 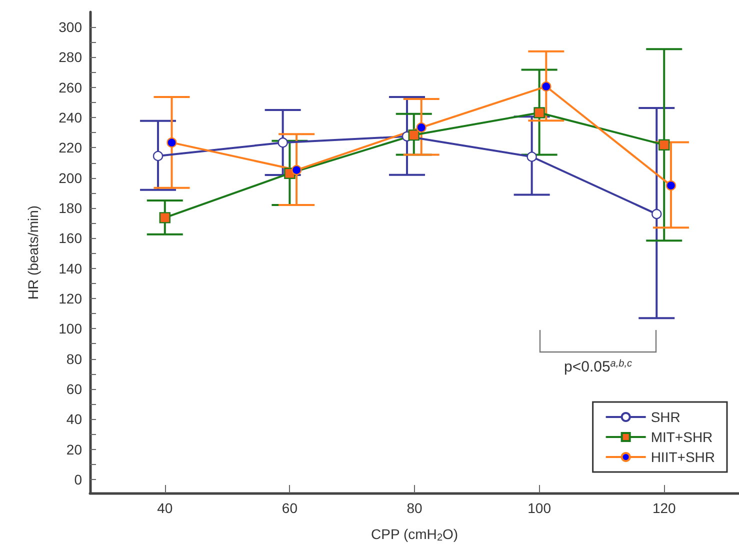 What do you see at coordinates (414, 508) in the screenshot?
I see `x-tick-label: 80` at bounding box center [414, 508].